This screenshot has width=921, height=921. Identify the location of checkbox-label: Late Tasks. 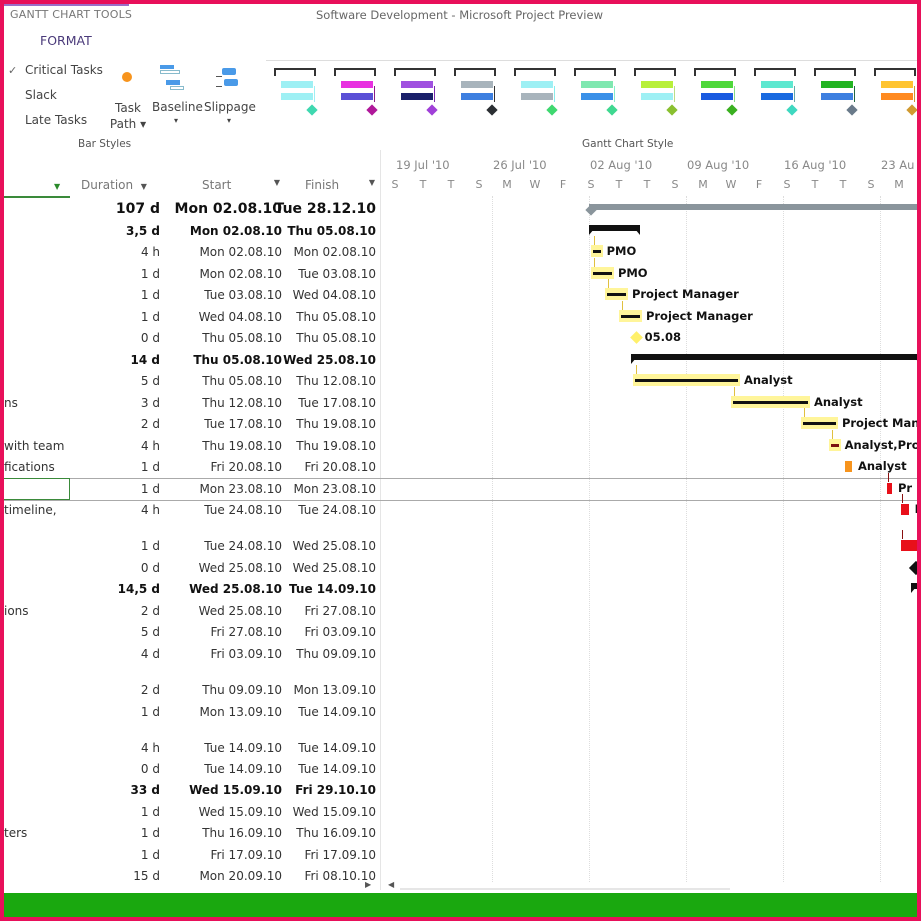
(56, 120).